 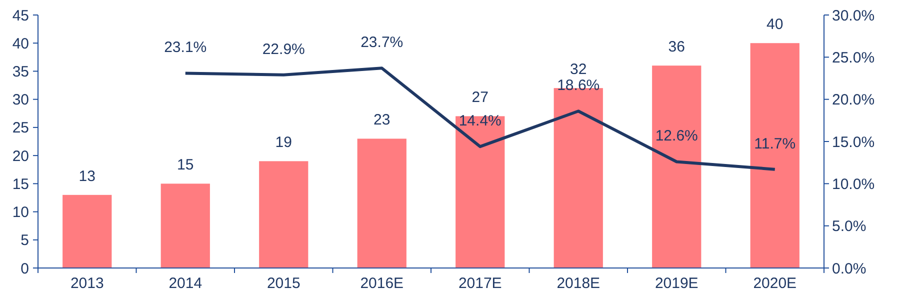 What do you see at coordinates (853, 142) in the screenshot?
I see `y2-tick-label: 15.0%` at bounding box center [853, 142].